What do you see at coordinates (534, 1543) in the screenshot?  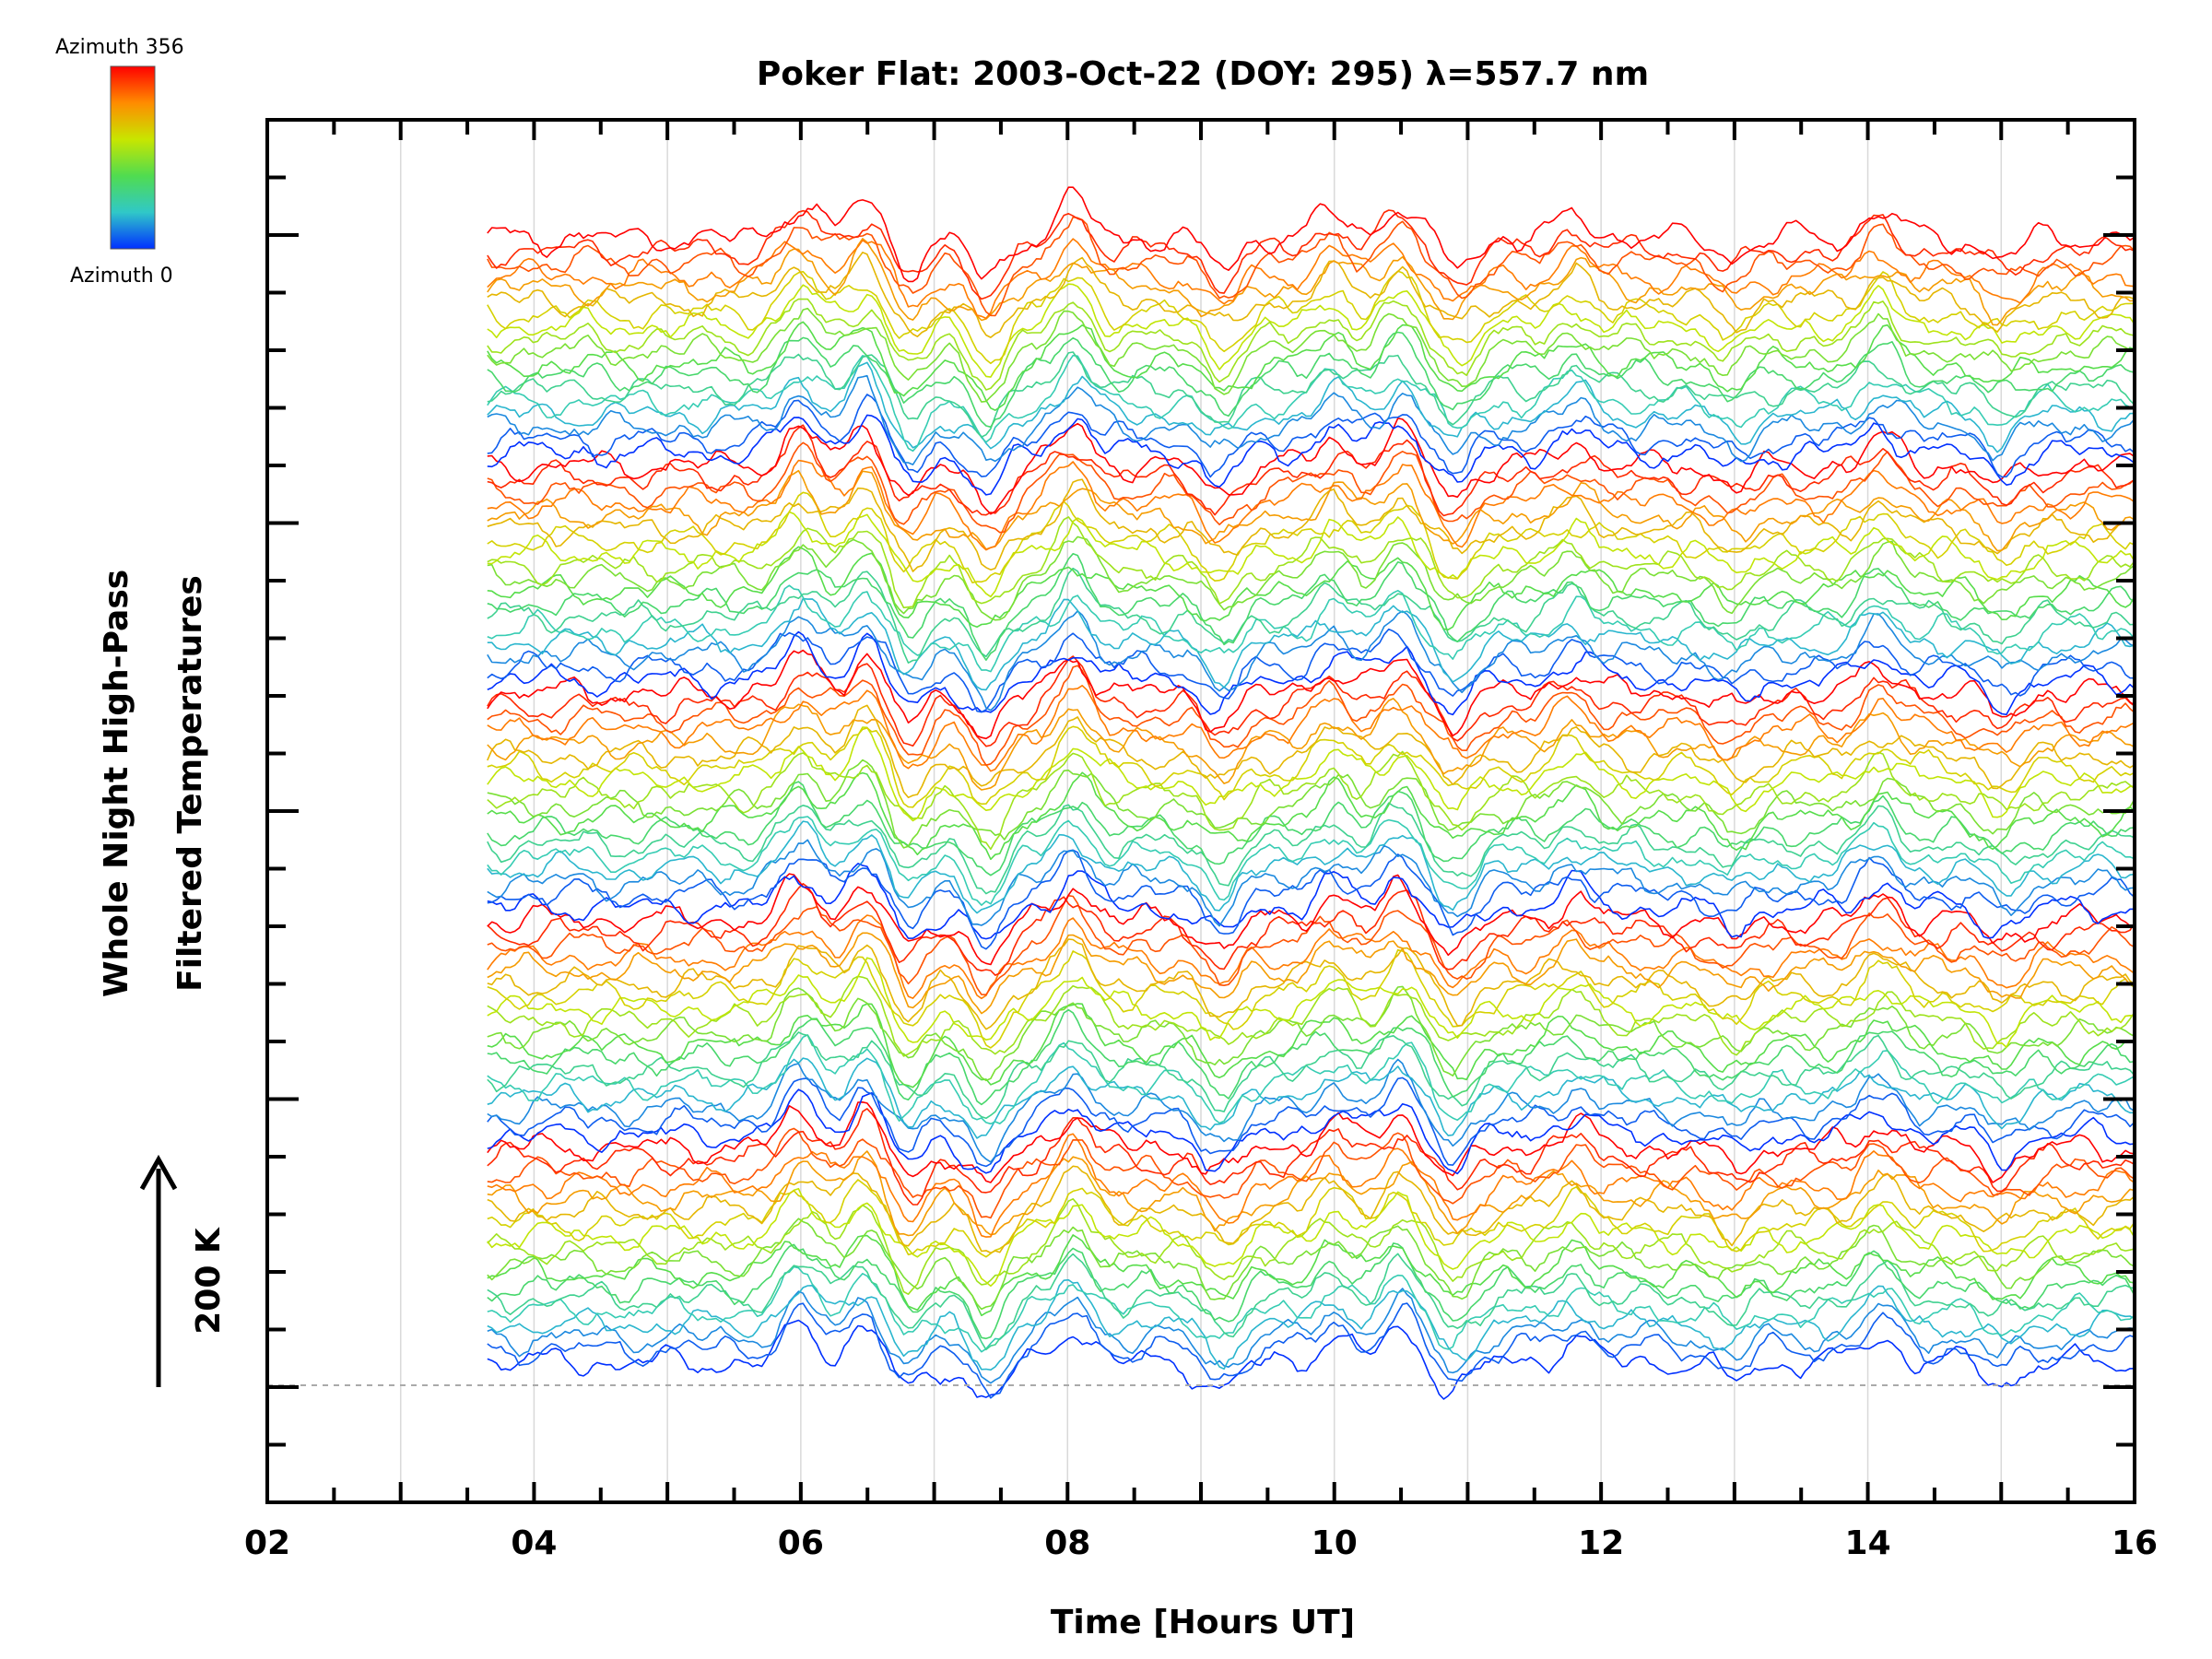 I see `x-tick-label: 04` at bounding box center [534, 1543].